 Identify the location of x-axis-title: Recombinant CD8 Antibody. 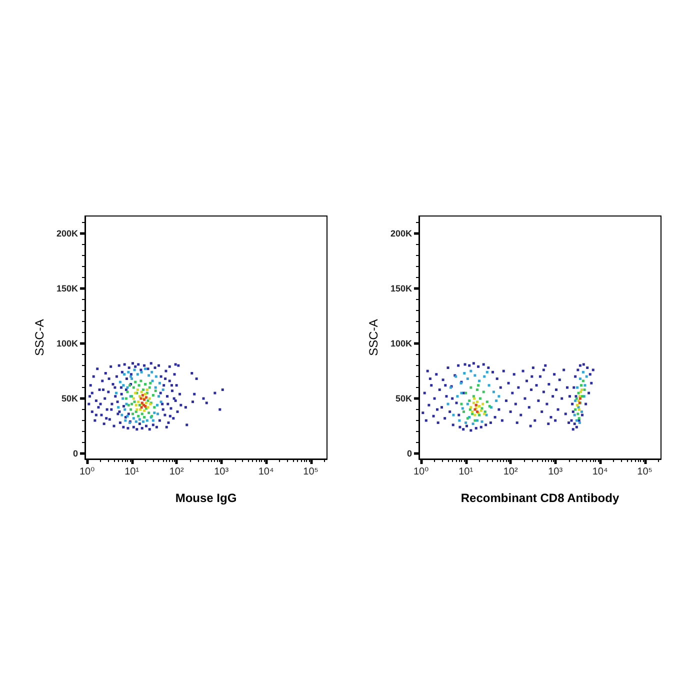
(540, 498).